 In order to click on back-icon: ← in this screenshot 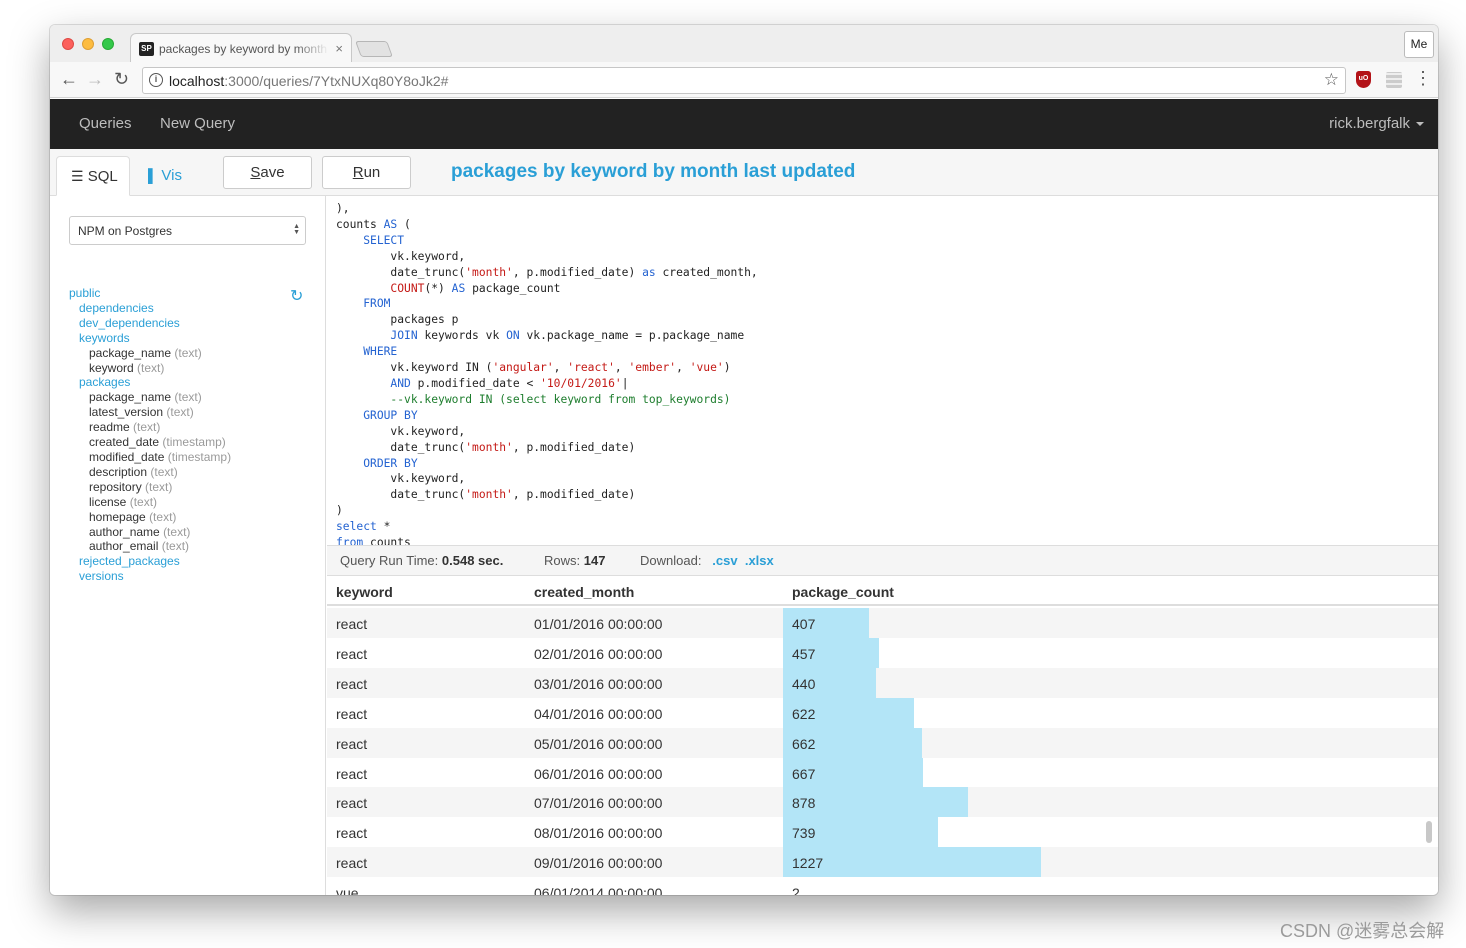, I will do `click(69, 79)`.